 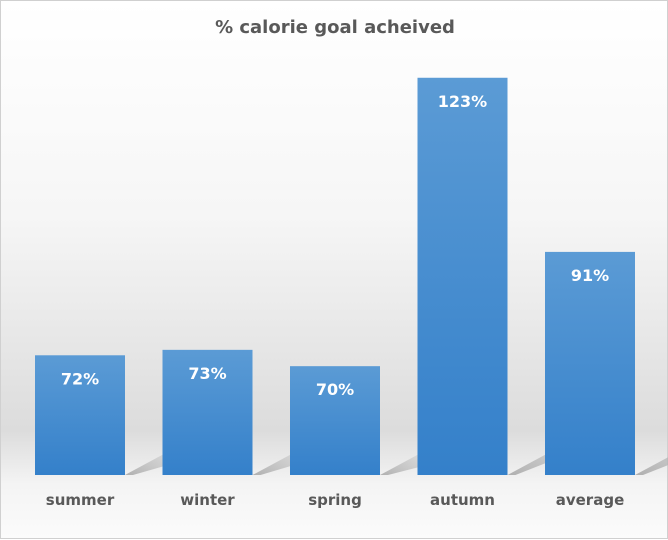 I want to click on bar-average, so click(x=590, y=363).